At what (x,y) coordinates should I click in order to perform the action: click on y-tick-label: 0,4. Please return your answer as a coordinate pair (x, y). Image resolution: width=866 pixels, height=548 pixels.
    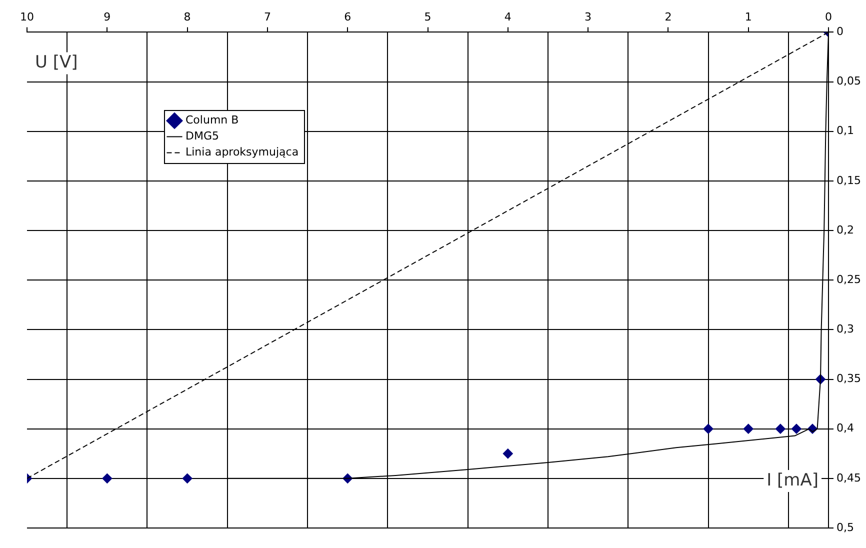
    Looking at the image, I should click on (845, 428).